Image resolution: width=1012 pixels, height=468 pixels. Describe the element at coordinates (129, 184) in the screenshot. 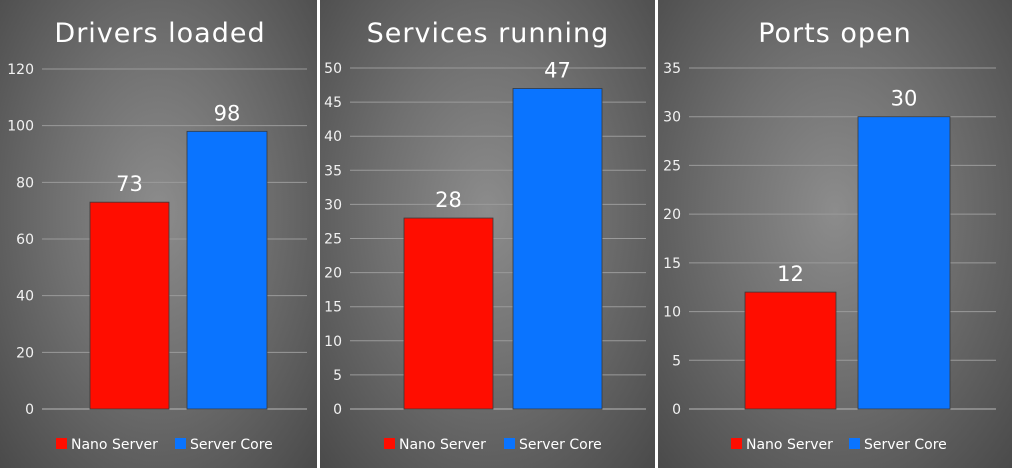

I see `data-label: 73` at that location.